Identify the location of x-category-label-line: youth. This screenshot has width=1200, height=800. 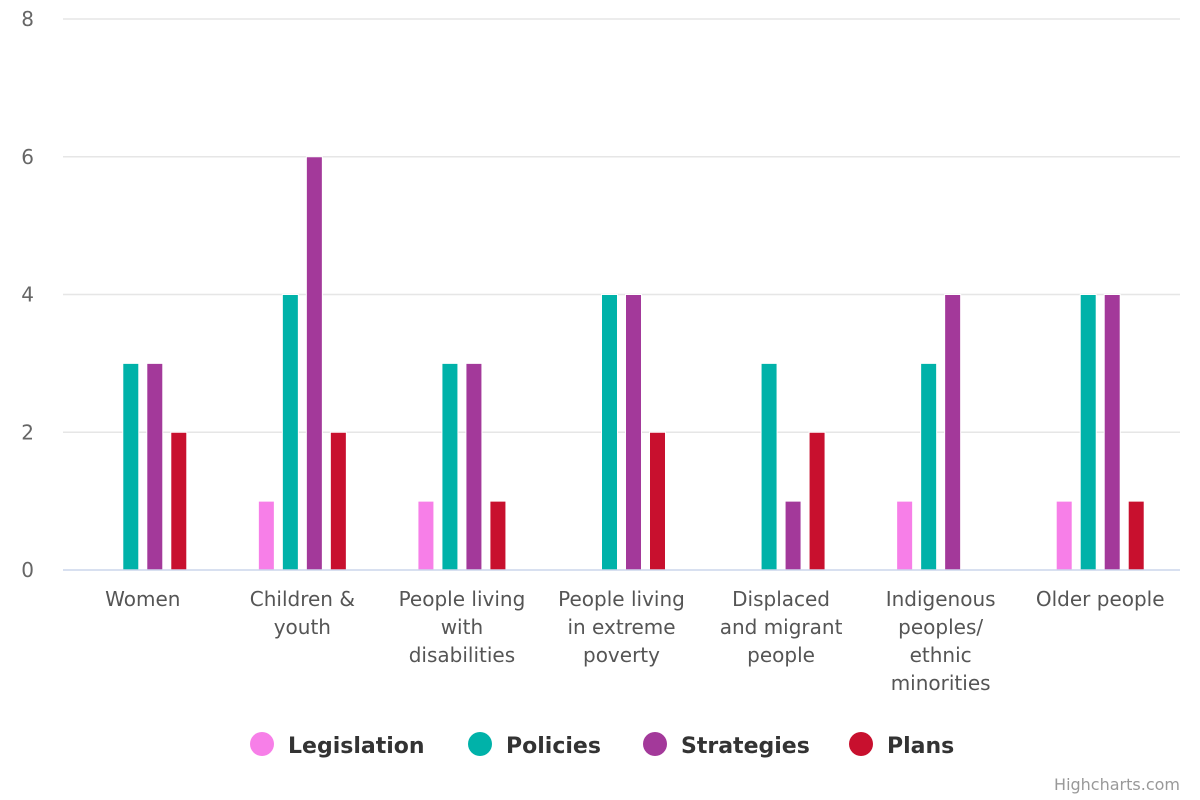
(302, 627).